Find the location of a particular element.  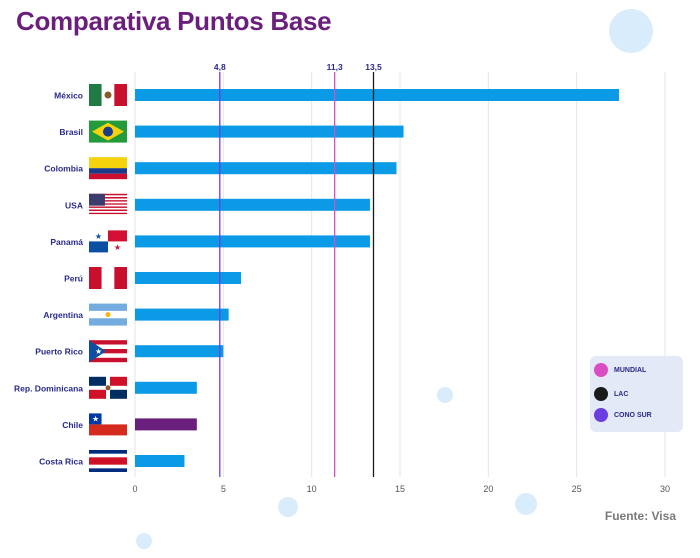

argentina-flag-icon is located at coordinates (108, 314).